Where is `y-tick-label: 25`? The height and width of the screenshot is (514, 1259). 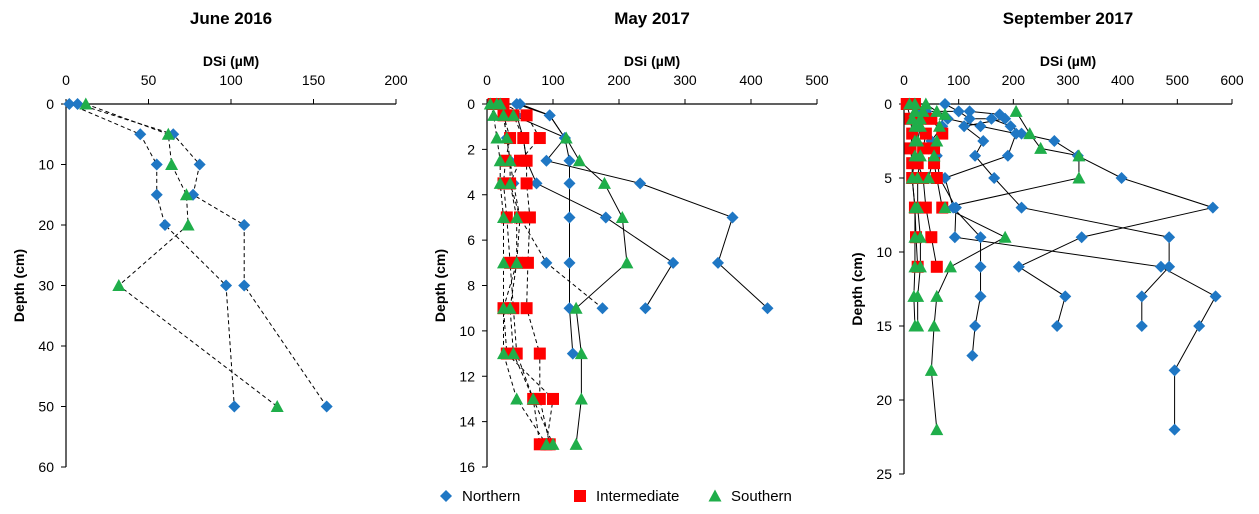 y-tick-label: 25 is located at coordinates (884, 474).